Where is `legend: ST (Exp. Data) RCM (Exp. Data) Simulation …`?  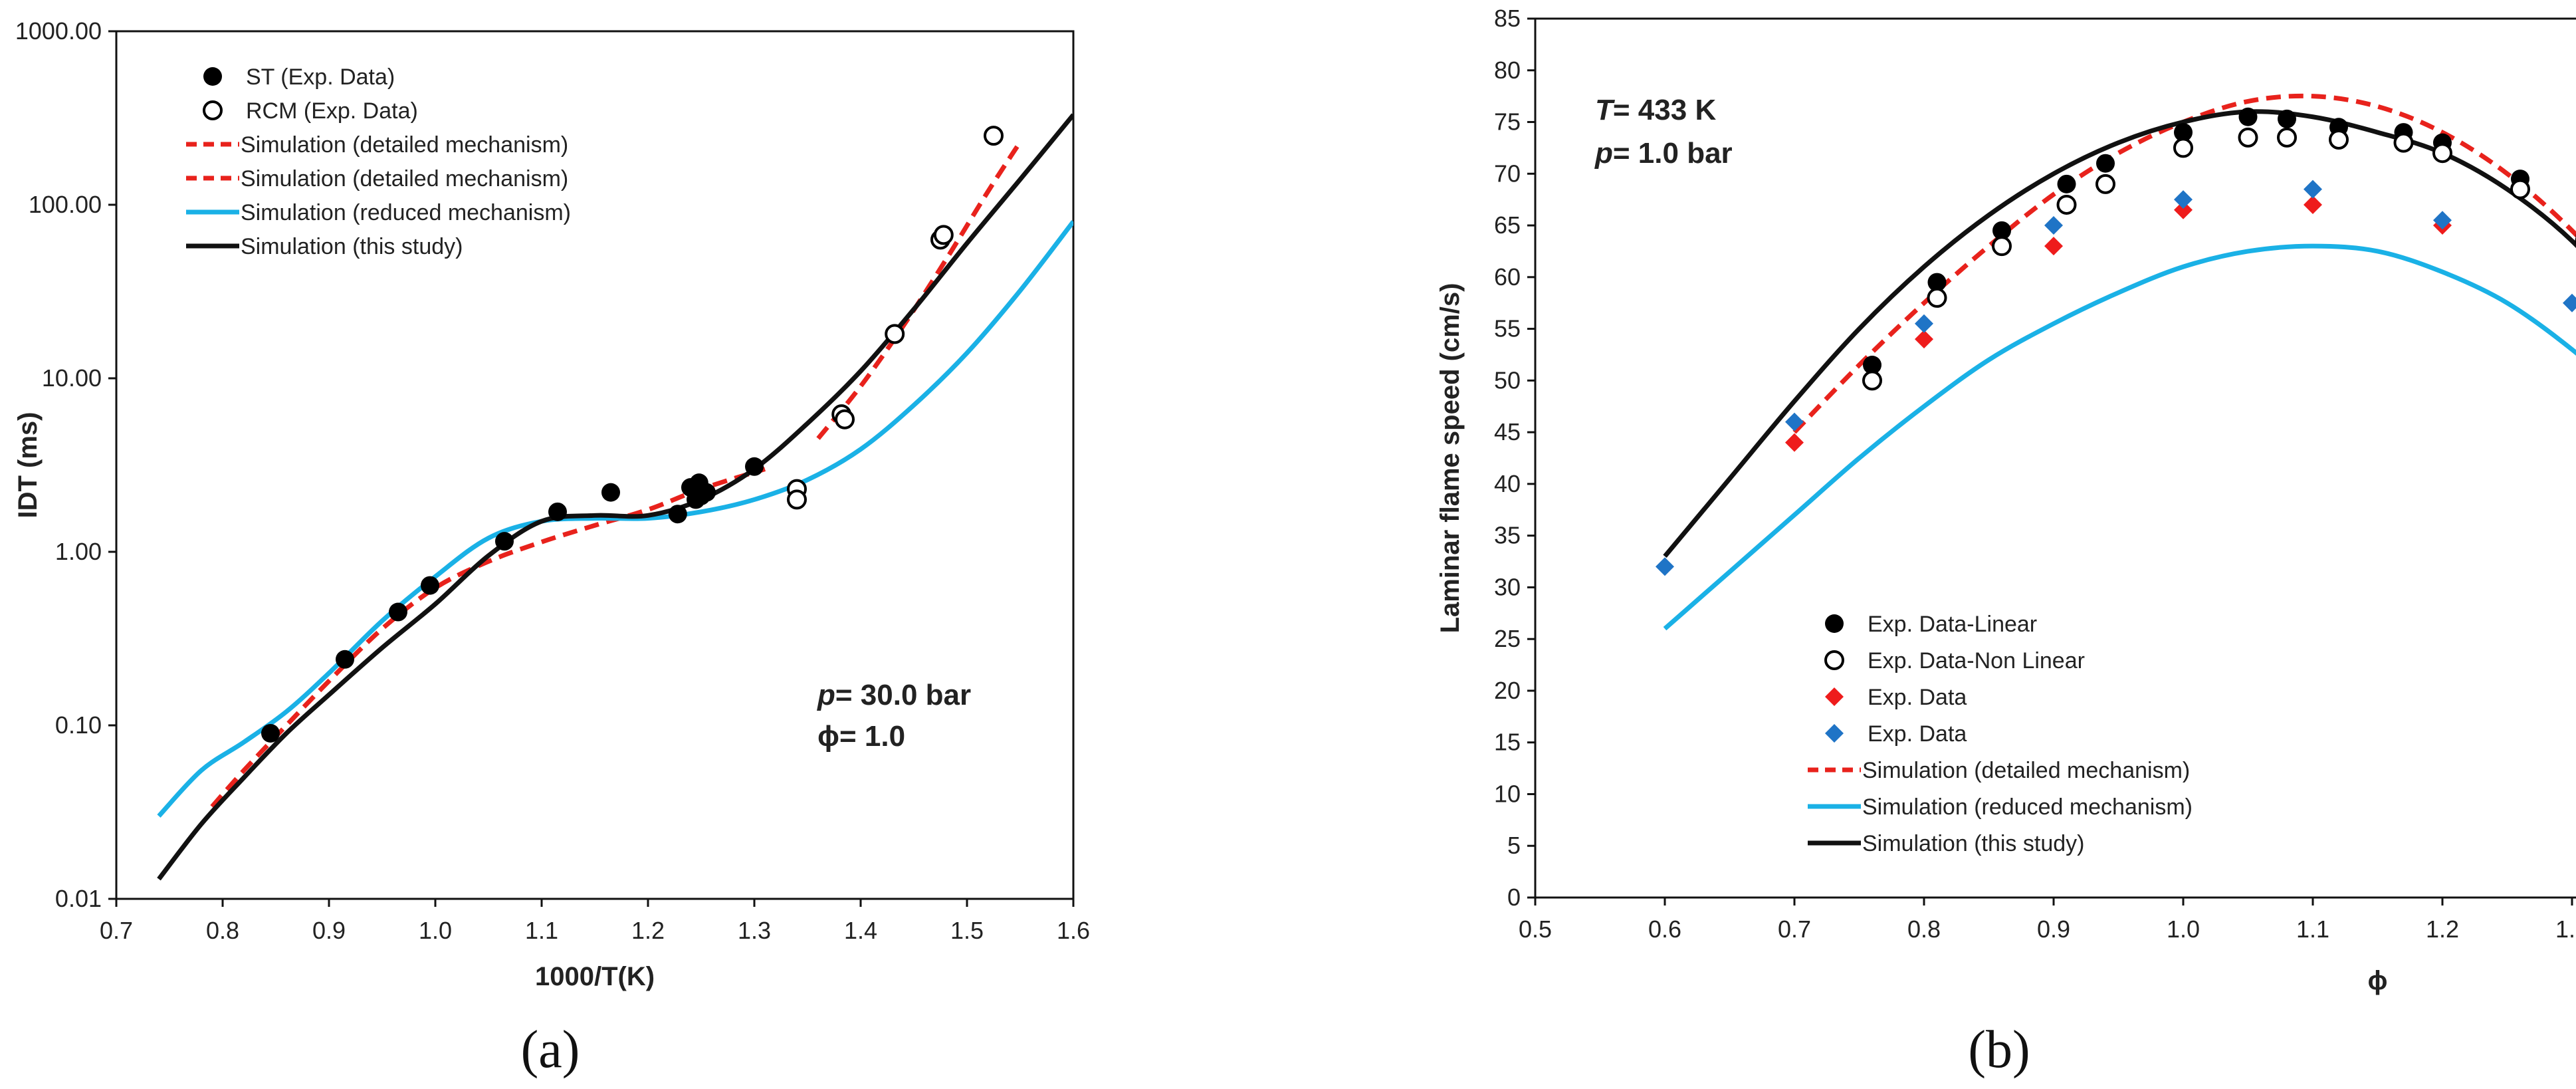
legend: ST (Exp. Data) RCM (Exp. Data) Simulation … is located at coordinates (378, 161).